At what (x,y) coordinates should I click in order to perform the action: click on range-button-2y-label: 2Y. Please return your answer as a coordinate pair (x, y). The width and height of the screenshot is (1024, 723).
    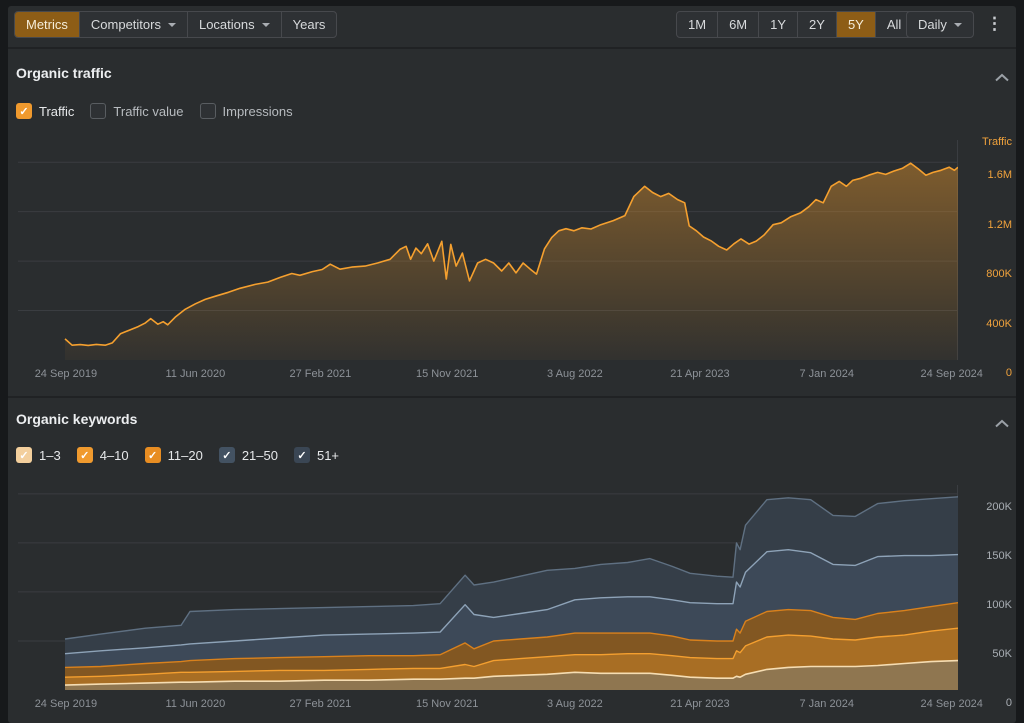
    Looking at the image, I should click on (817, 24).